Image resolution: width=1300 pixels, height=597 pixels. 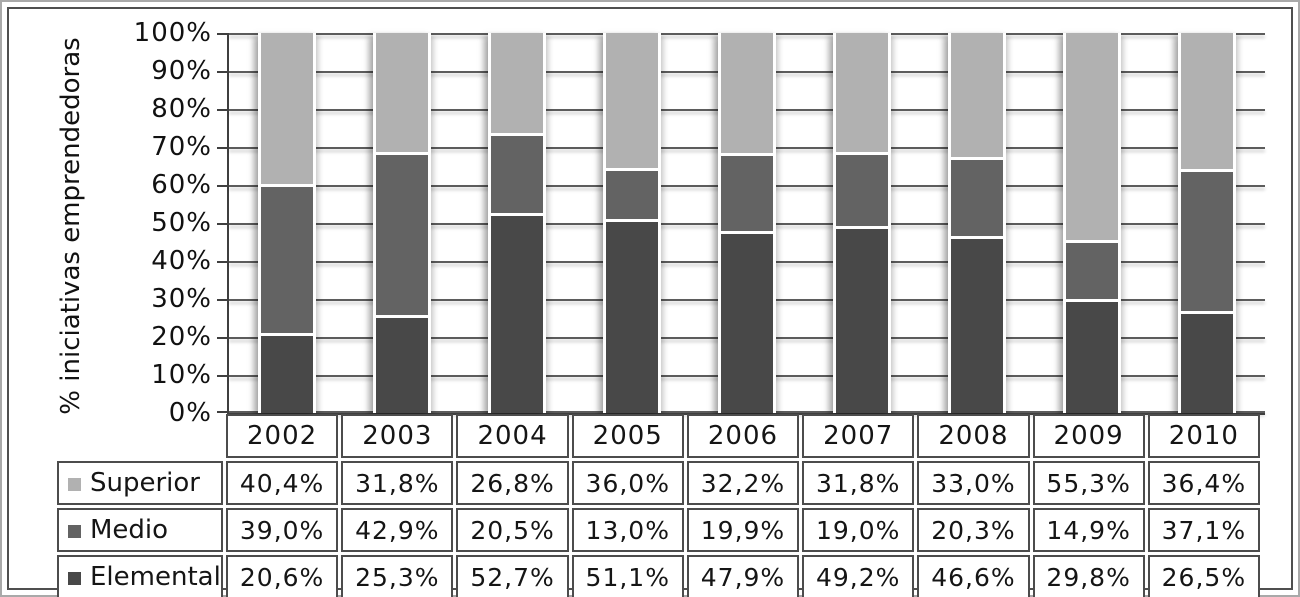 I want to click on year-header-cell: 2007, so click(x=858, y=436).